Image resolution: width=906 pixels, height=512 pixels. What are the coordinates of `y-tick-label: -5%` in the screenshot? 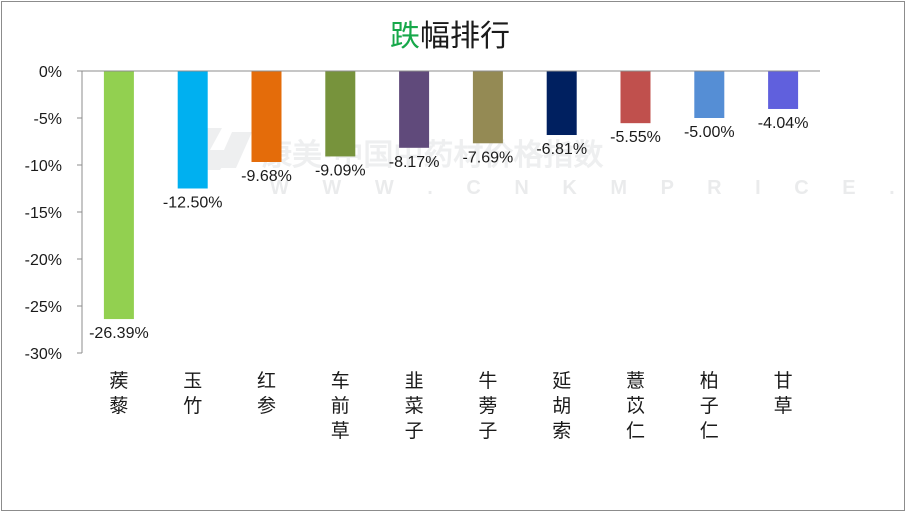 It's located at (48, 119).